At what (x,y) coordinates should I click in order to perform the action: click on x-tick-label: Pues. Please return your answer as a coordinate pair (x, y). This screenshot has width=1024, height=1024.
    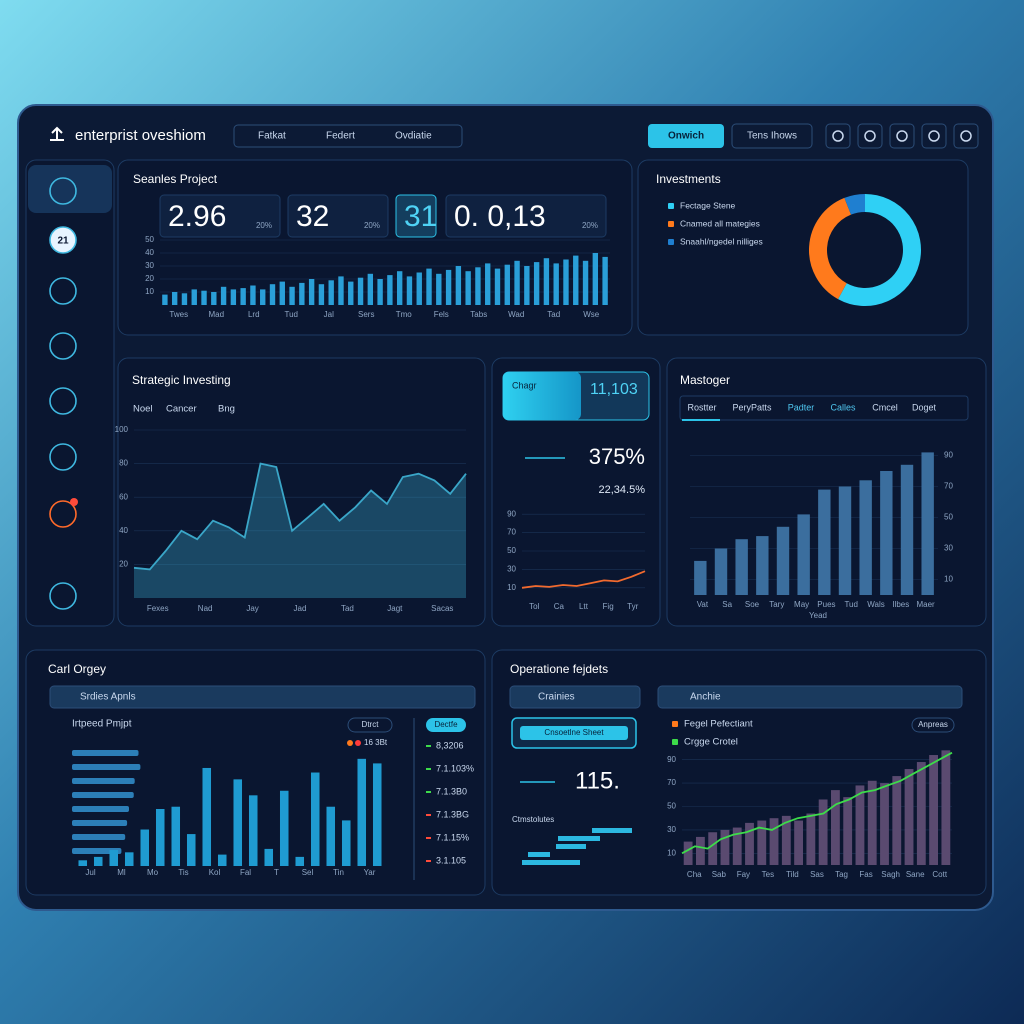
    Looking at the image, I should click on (826, 604).